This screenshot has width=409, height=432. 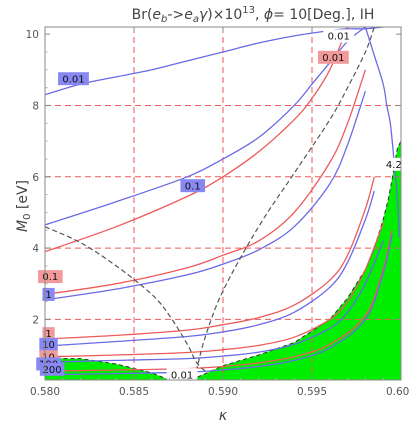 What do you see at coordinates (134, 392) in the screenshot?
I see `x-tick-label: 0.585` at bounding box center [134, 392].